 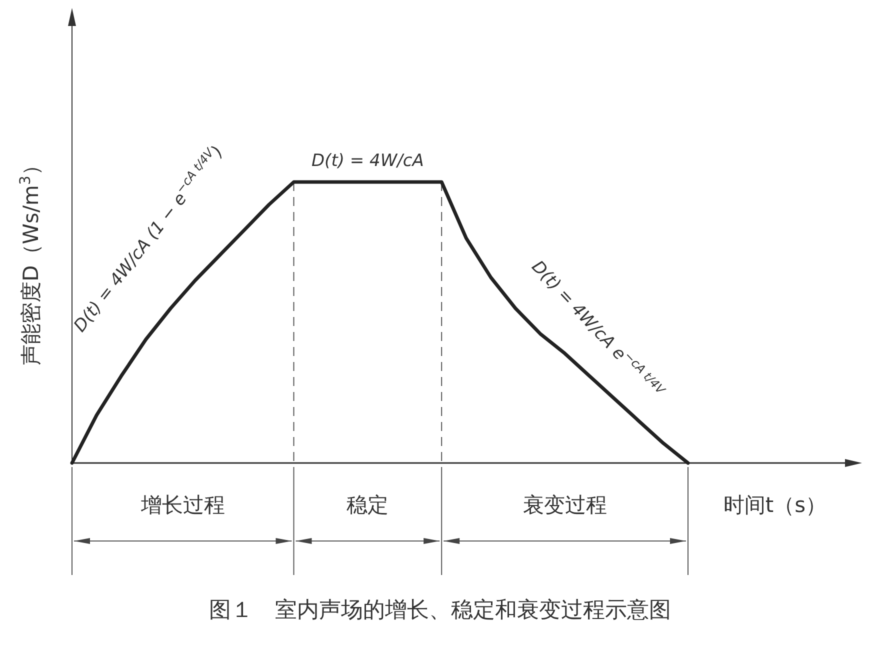 I want to click on annotation: 衰变过程, so click(x=564, y=505).